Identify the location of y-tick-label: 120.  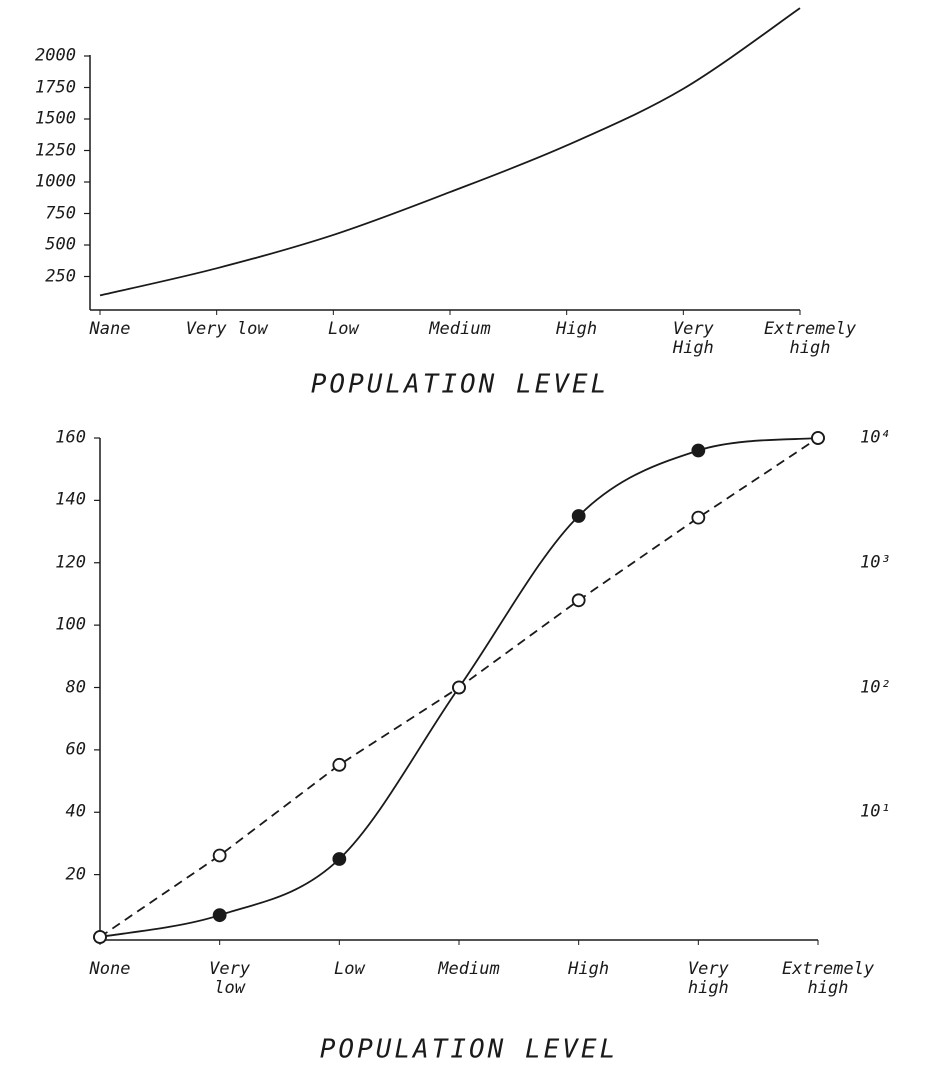
(70, 562).